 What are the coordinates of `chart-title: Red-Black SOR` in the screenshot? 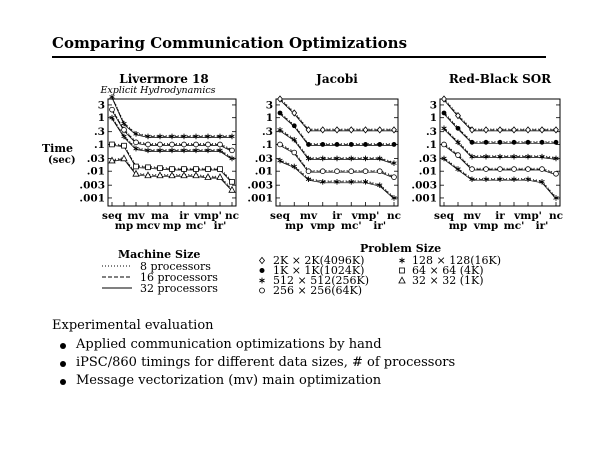 It's located at (500, 79).